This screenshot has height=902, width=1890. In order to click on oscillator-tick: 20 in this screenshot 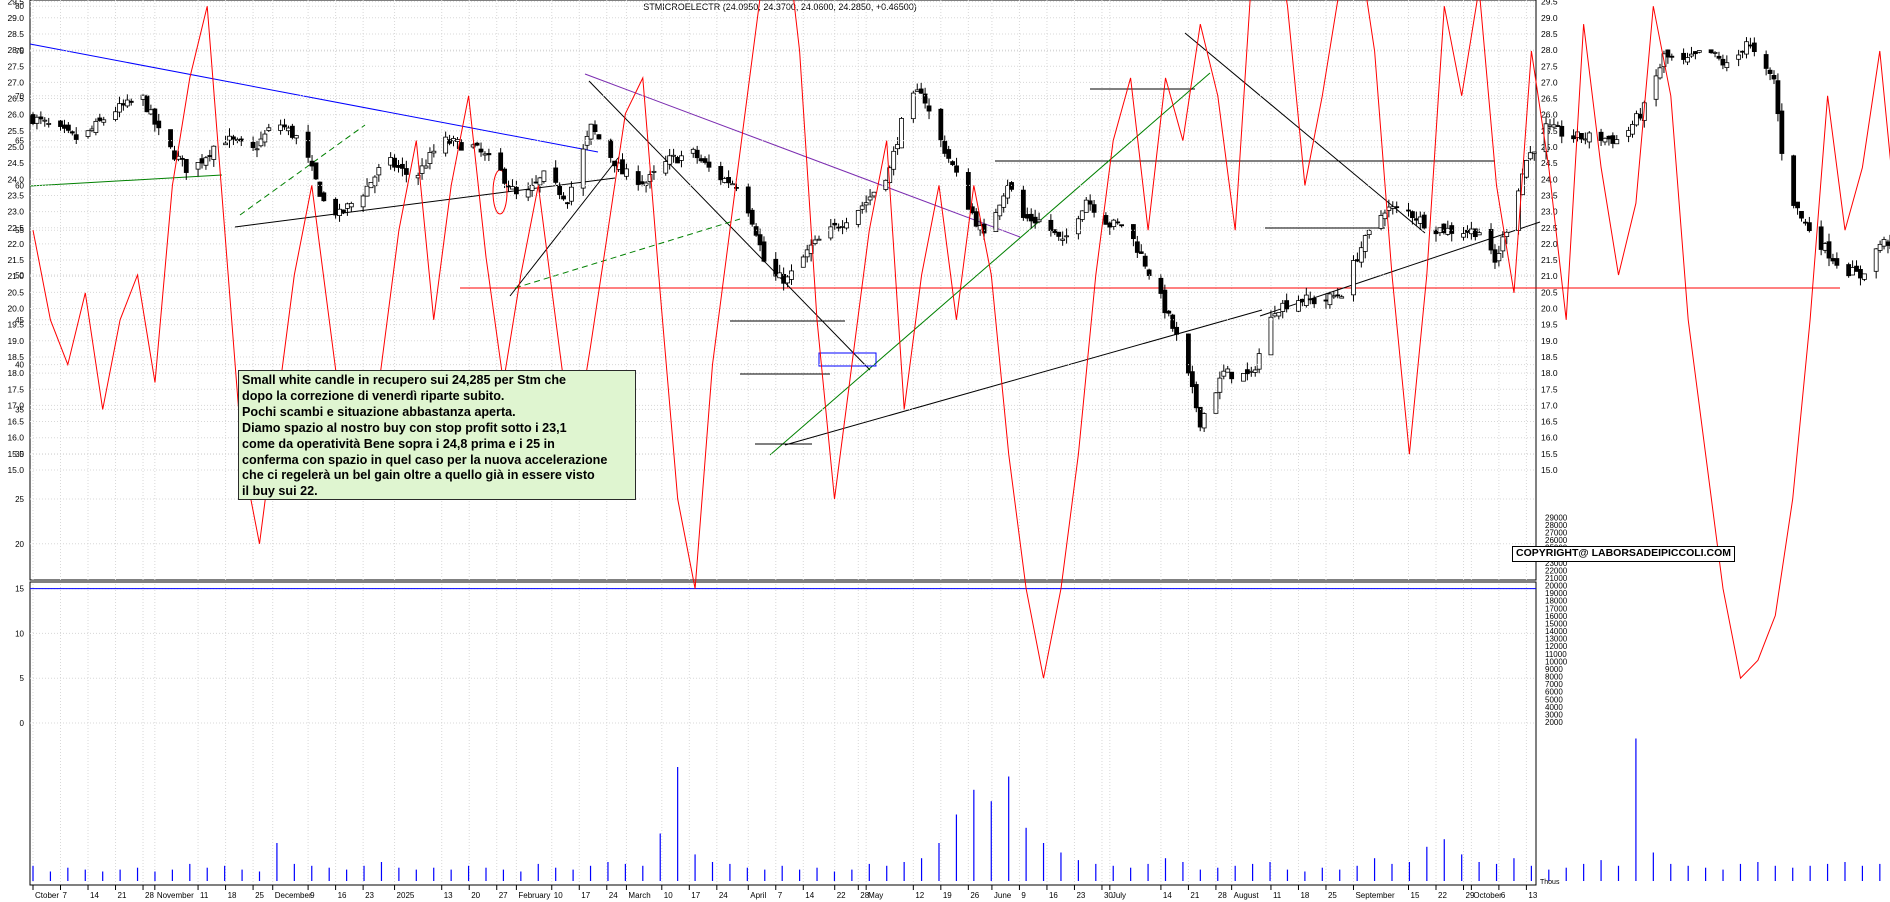, I will do `click(19, 544)`.